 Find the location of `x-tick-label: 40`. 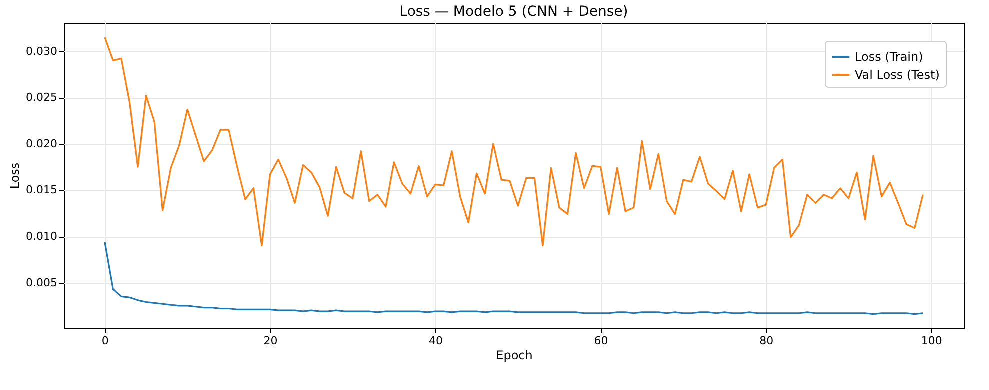

x-tick-label: 40 is located at coordinates (435, 341).